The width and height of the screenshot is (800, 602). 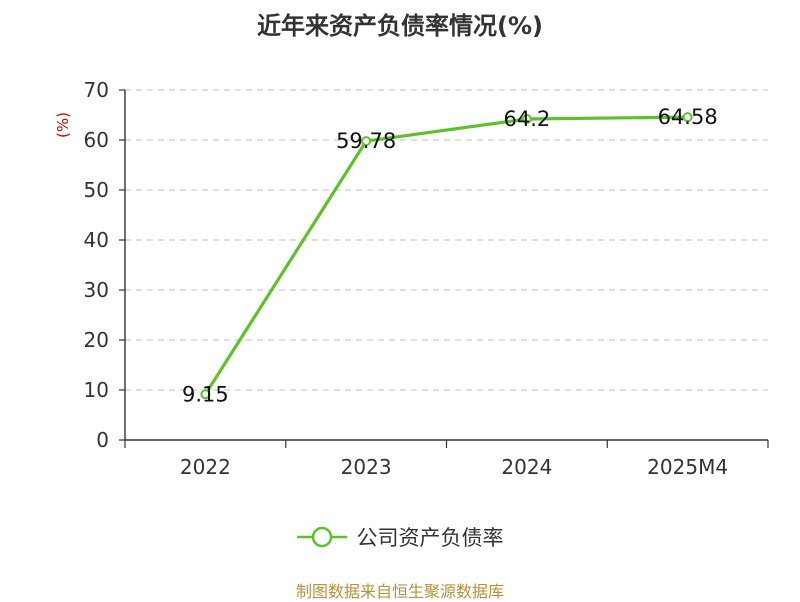 What do you see at coordinates (400, 26) in the screenshot?
I see `chart-title: 近年来资产负债率情况(%)` at bounding box center [400, 26].